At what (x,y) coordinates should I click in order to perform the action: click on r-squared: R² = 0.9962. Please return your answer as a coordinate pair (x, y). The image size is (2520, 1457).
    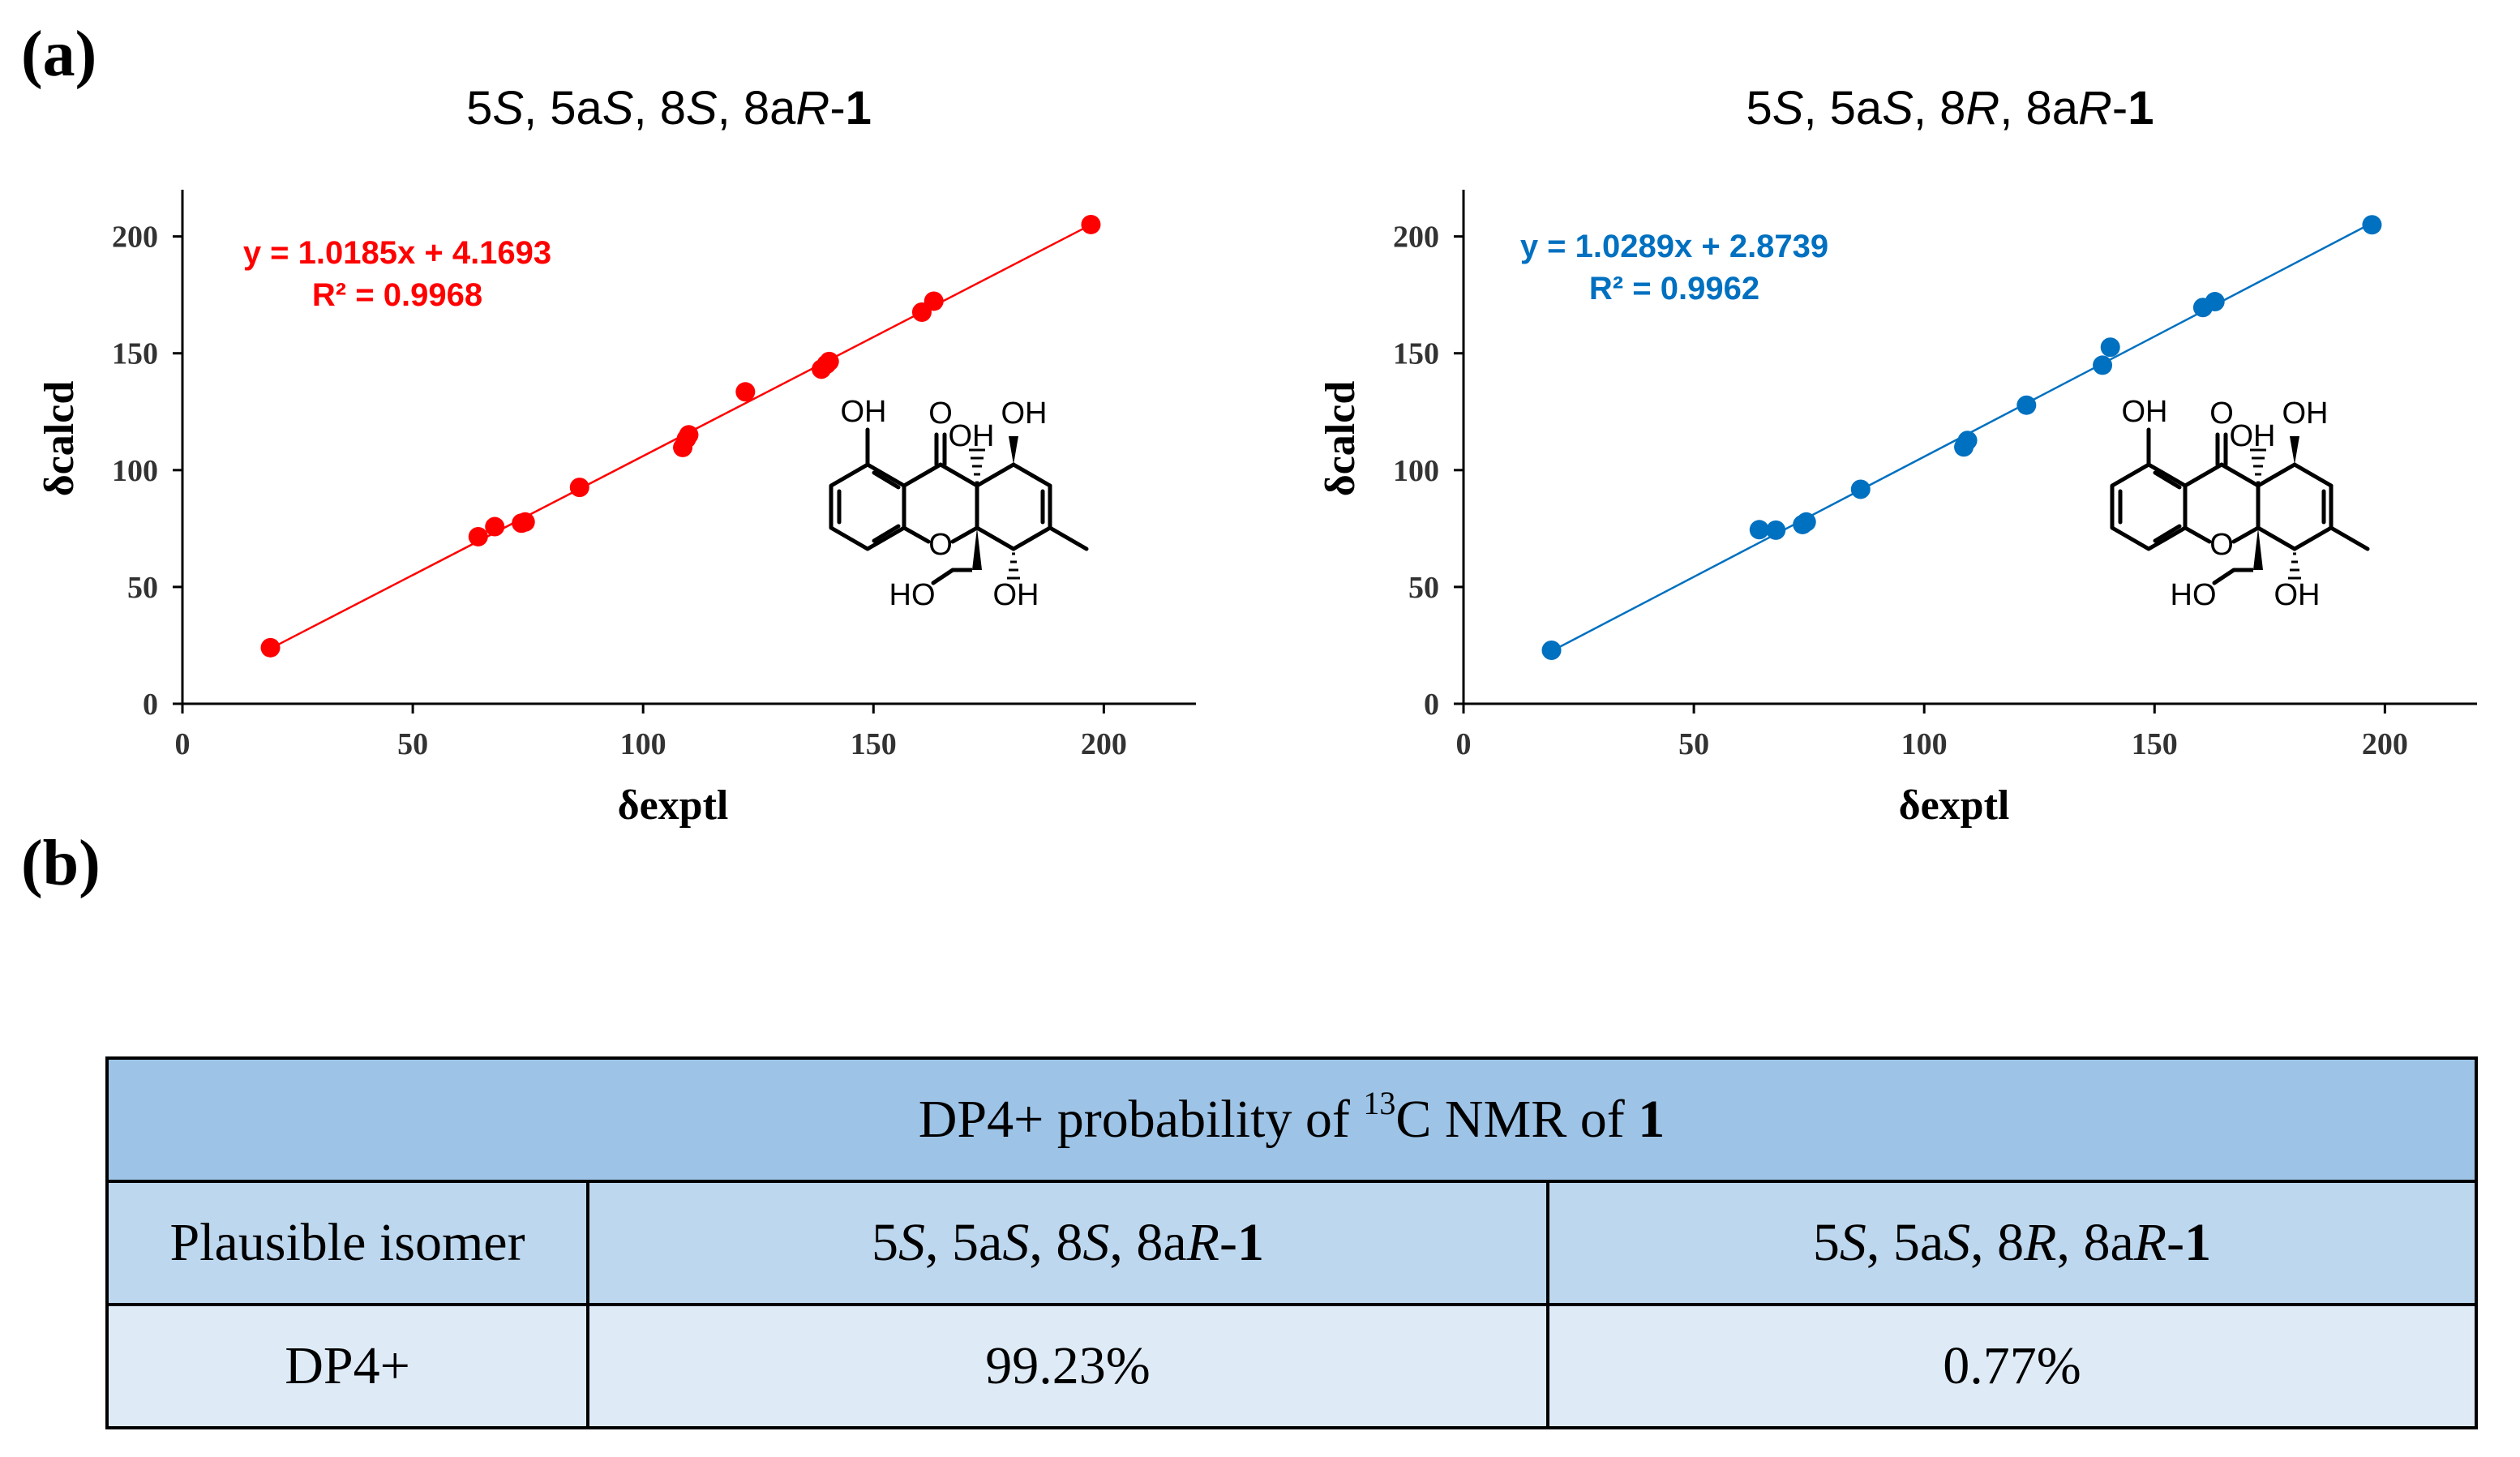
    Looking at the image, I should click on (1674, 289).